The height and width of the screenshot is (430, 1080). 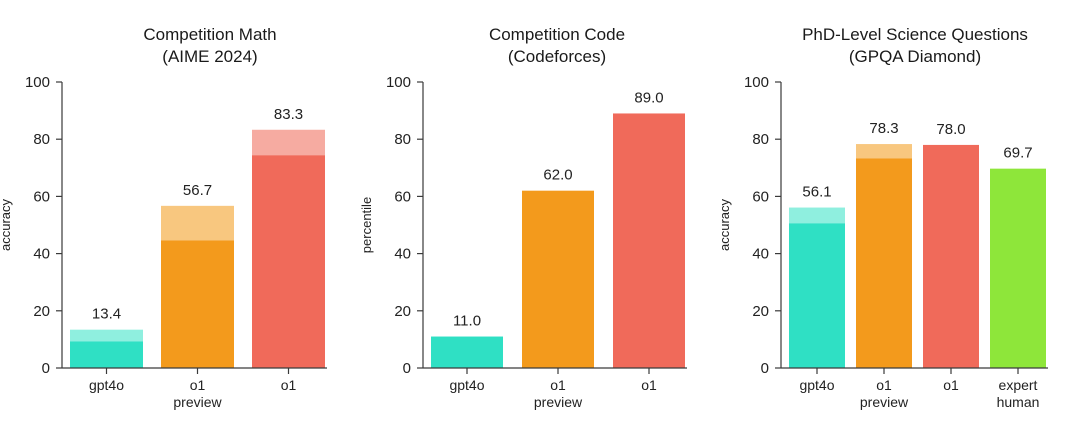 What do you see at coordinates (1018, 385) in the screenshot?
I see `x-tick-label: expert` at bounding box center [1018, 385].